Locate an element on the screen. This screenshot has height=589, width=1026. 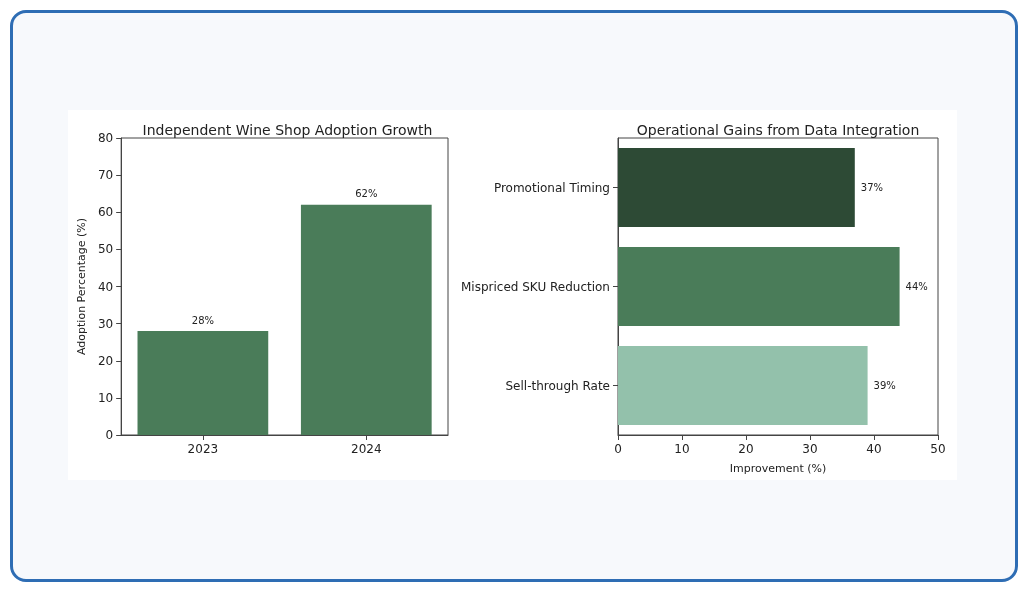
y-tick-label: Mispriced SKU Reduction is located at coordinates (535, 286).